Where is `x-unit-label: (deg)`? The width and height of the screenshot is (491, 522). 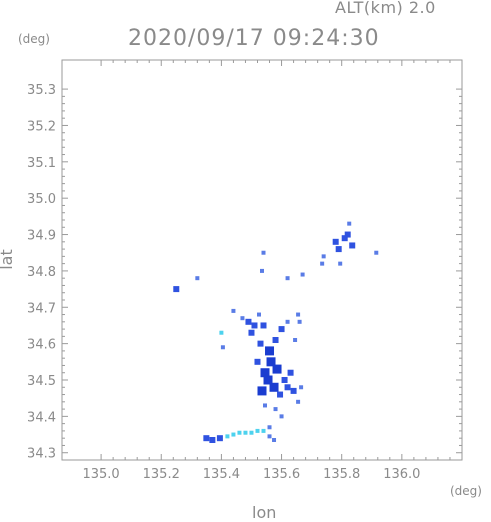 x-unit-label: (deg) is located at coordinates (466, 491).